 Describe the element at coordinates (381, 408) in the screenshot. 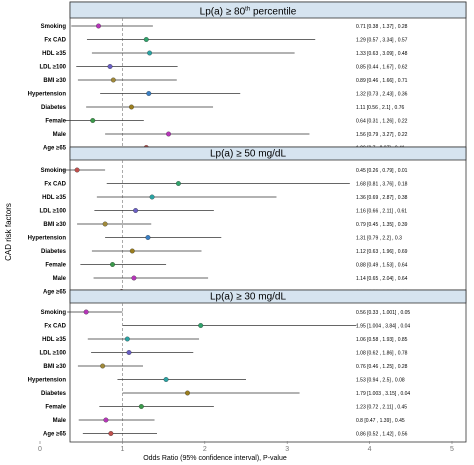

I see `row-value-text: 1.23 [0.72 , 2.11] , 0.45` at that location.